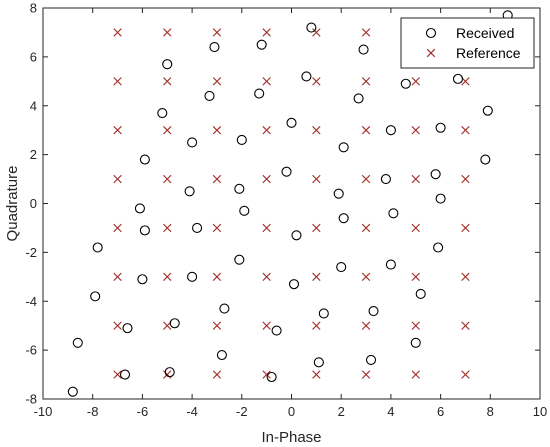 The width and height of the screenshot is (550, 447). Describe the element at coordinates (431, 53) in the screenshot. I see `legend-reference-marker` at that location.